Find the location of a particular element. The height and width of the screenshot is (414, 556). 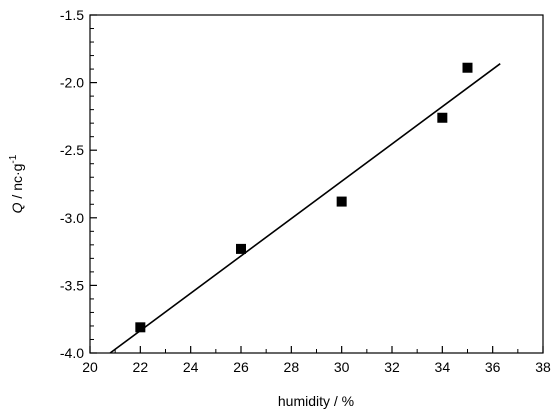

y-tick-label: -4.0 is located at coordinates (72, 353).